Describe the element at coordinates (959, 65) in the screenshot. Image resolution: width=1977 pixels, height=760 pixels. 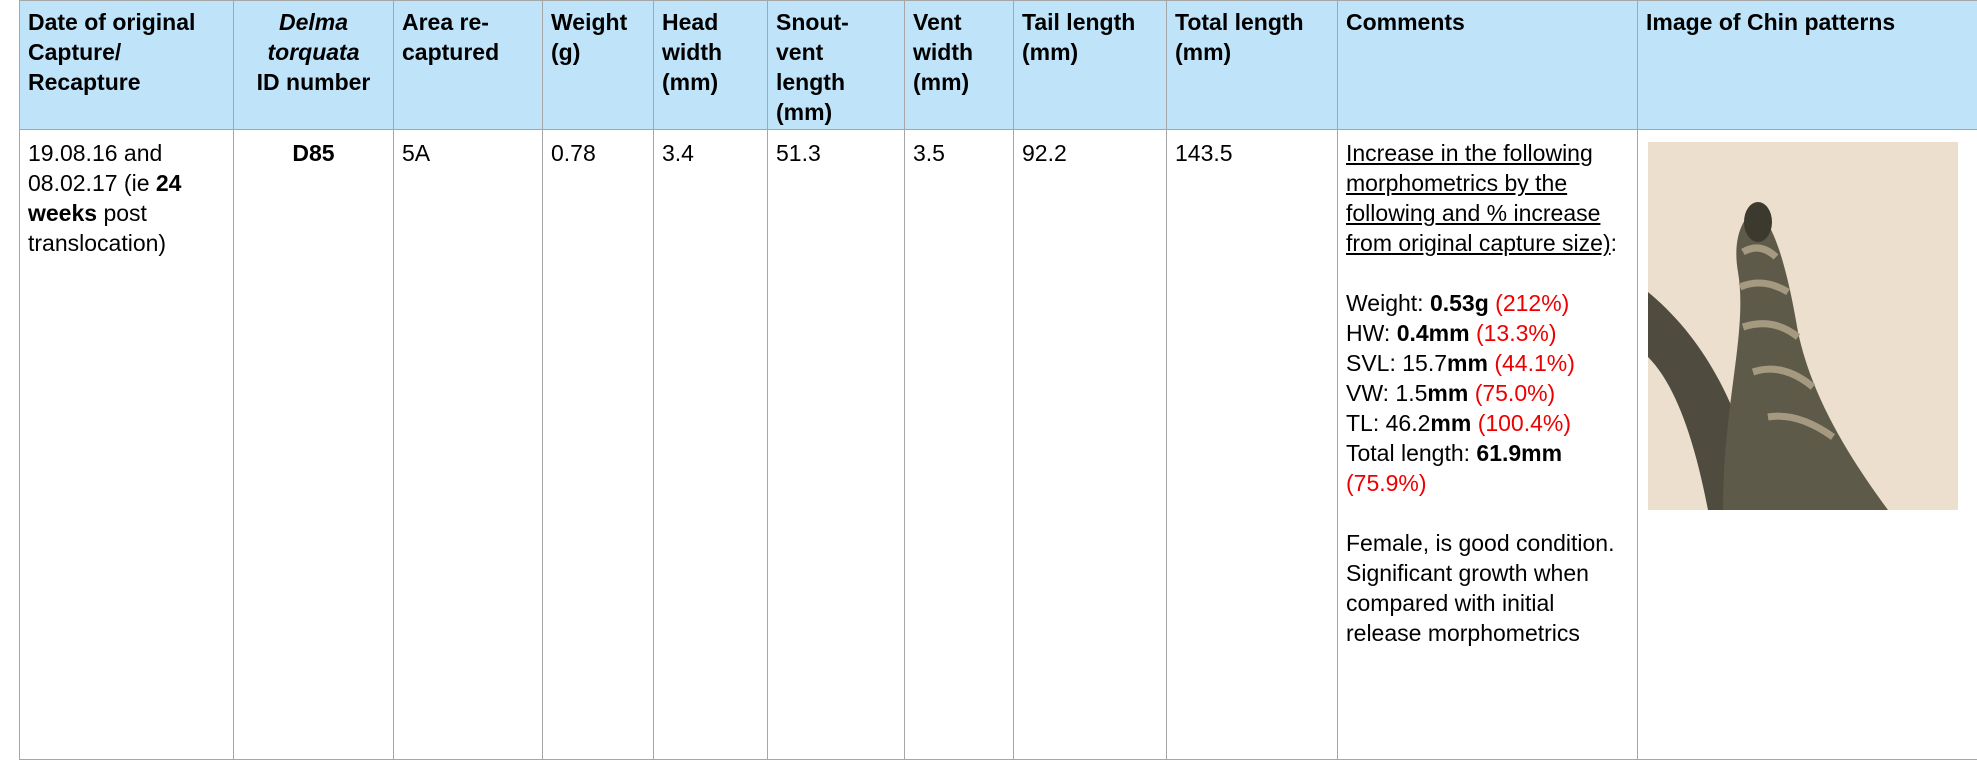
I see `header-cell: Vent width (mm)` at that location.